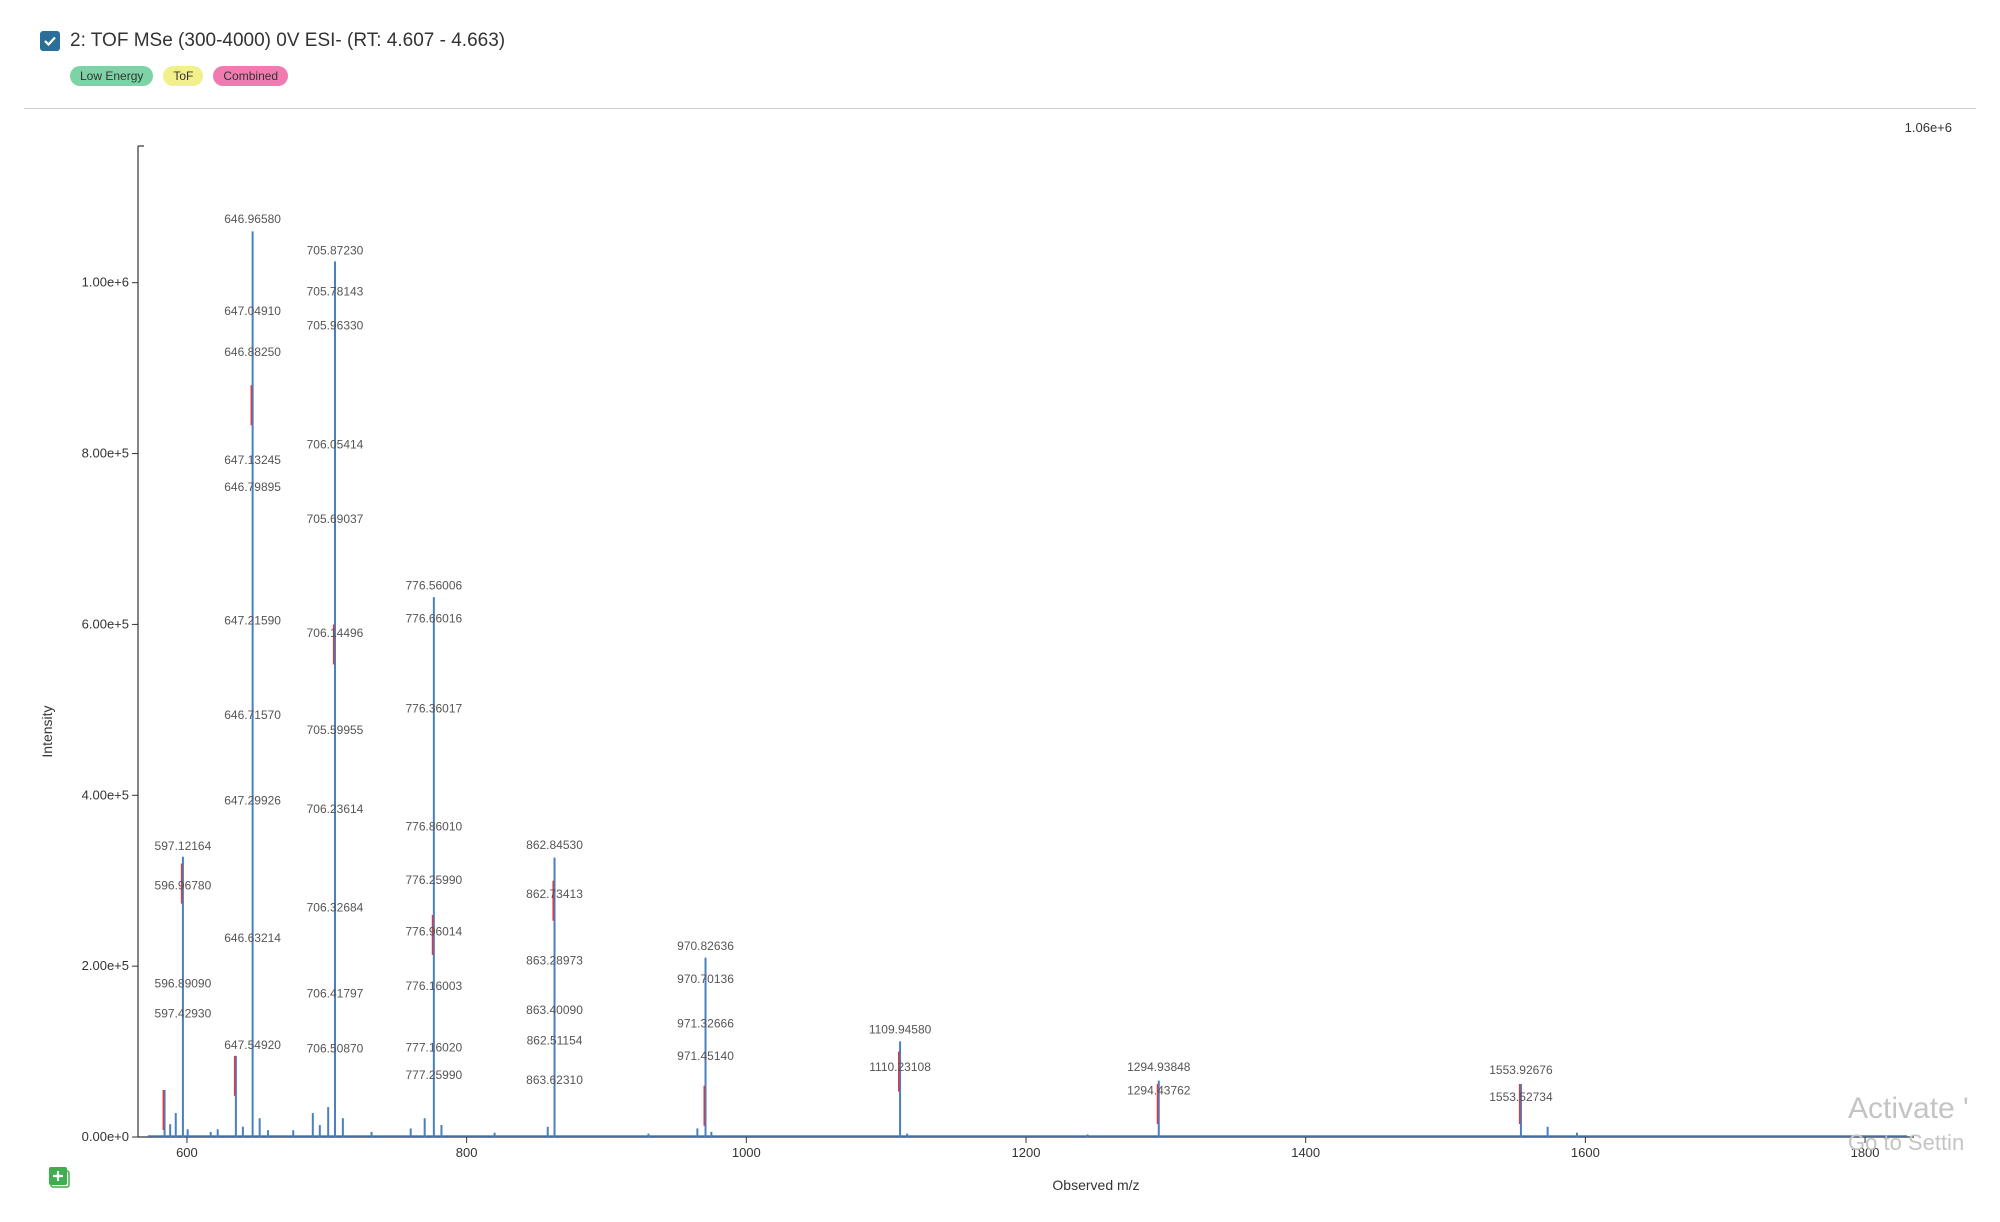 This screenshot has height=1222, width=2000. Describe the element at coordinates (187, 1152) in the screenshot. I see `x-tick-label: 600` at that location.